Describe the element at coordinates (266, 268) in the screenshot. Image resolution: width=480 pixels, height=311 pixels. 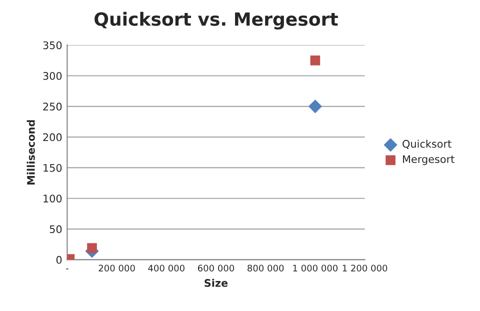
I see `x-tick-label: 800 000` at that location.